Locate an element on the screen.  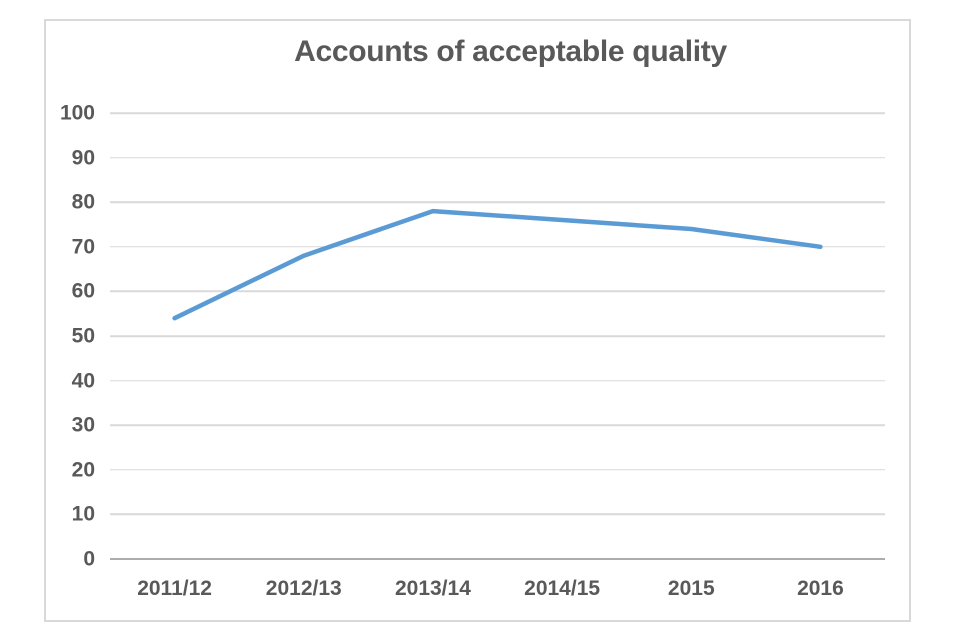
y-tick-label: 30 is located at coordinates (83, 425).